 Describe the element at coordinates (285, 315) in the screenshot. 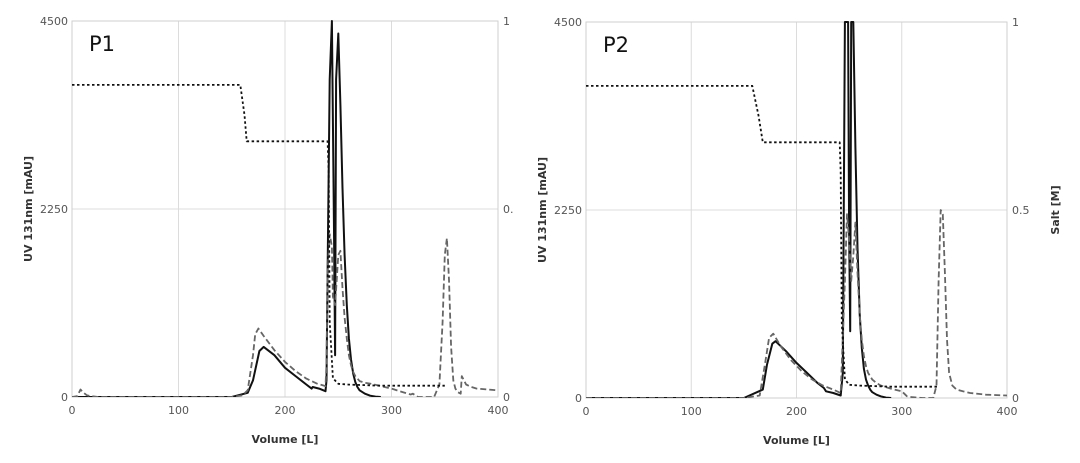

I see `series-line-dashed` at that location.